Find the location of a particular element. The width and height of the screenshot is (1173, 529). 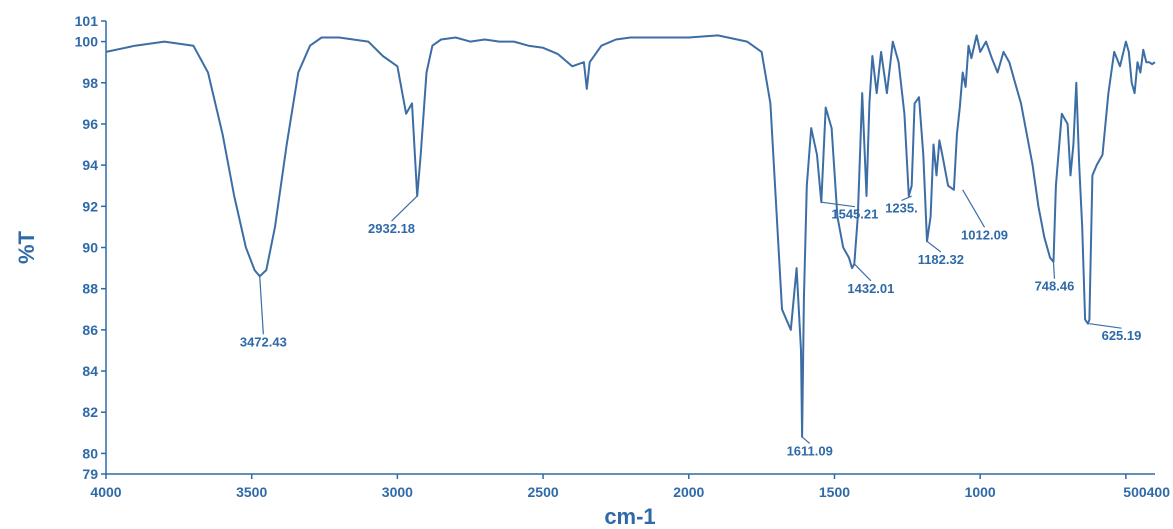

x-tick-label: 500400 is located at coordinates (1146, 492).